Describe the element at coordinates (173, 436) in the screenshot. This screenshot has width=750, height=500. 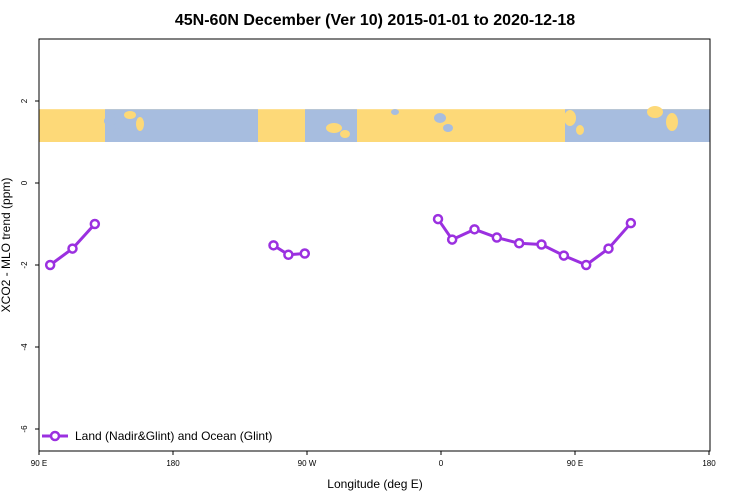
I see `legend-label: Land (Nadir&Glint) and Ocean (Glint)` at that location.